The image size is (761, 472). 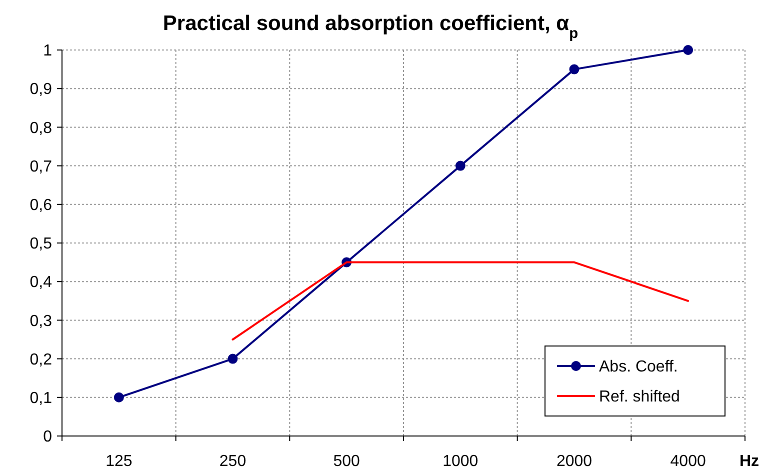 I want to click on y-tick-label: 0,4, so click(x=41, y=283).